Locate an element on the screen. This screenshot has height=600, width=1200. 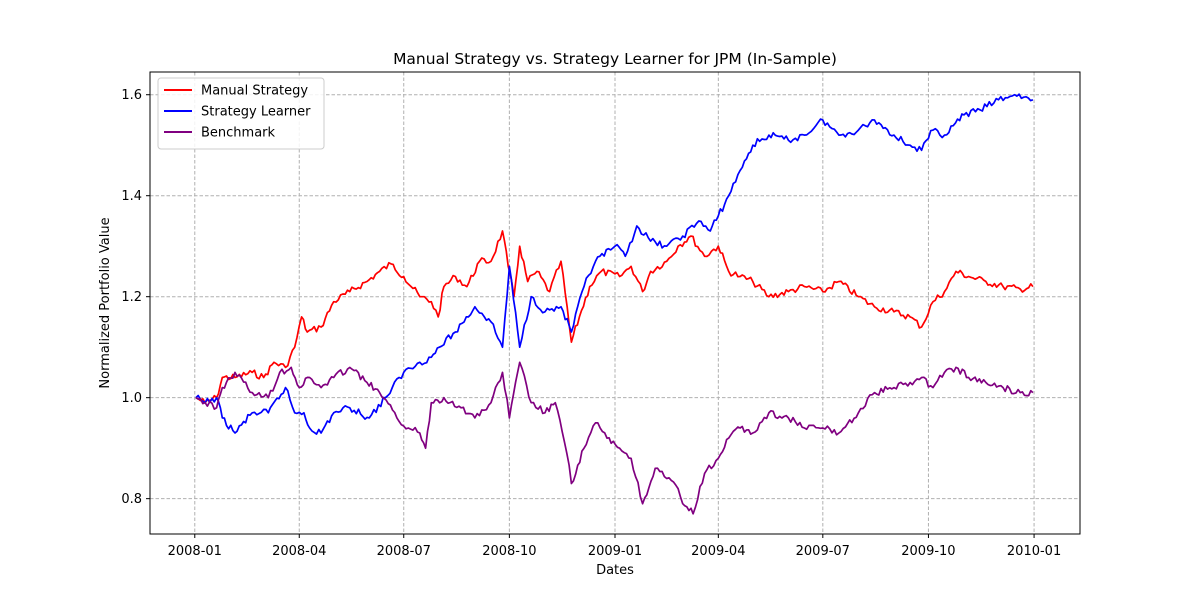
x-tick-label: 2008-07 is located at coordinates (404, 551).